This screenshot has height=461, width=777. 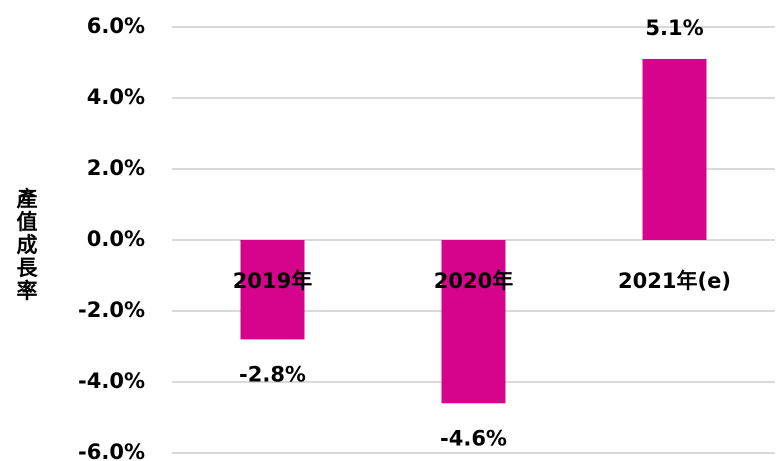 I want to click on y-tick-label: 0.0%, so click(x=116, y=239).